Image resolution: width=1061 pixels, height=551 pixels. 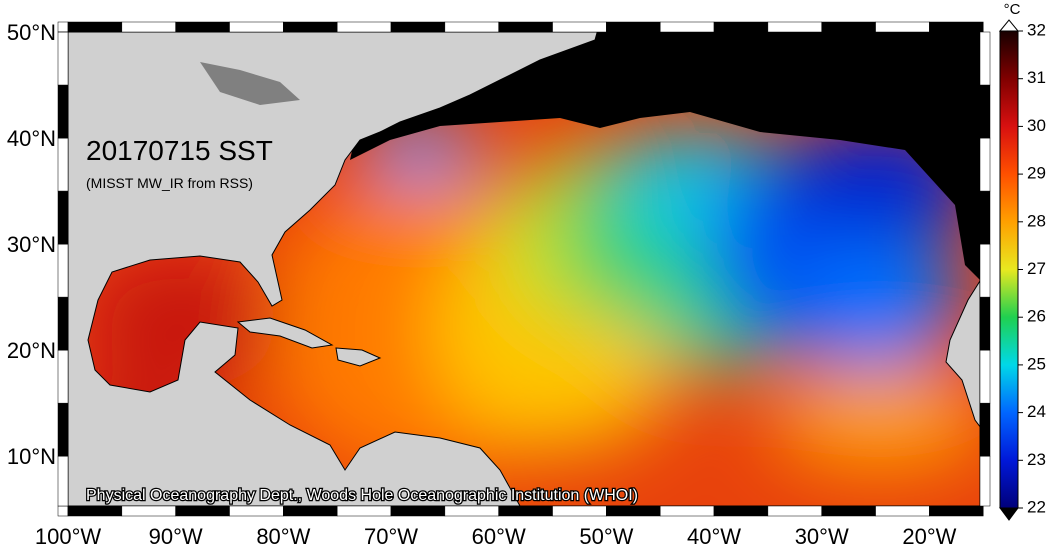 I want to click on map-subtitle: (MISST MW_IR from RSS), so click(x=169, y=183).